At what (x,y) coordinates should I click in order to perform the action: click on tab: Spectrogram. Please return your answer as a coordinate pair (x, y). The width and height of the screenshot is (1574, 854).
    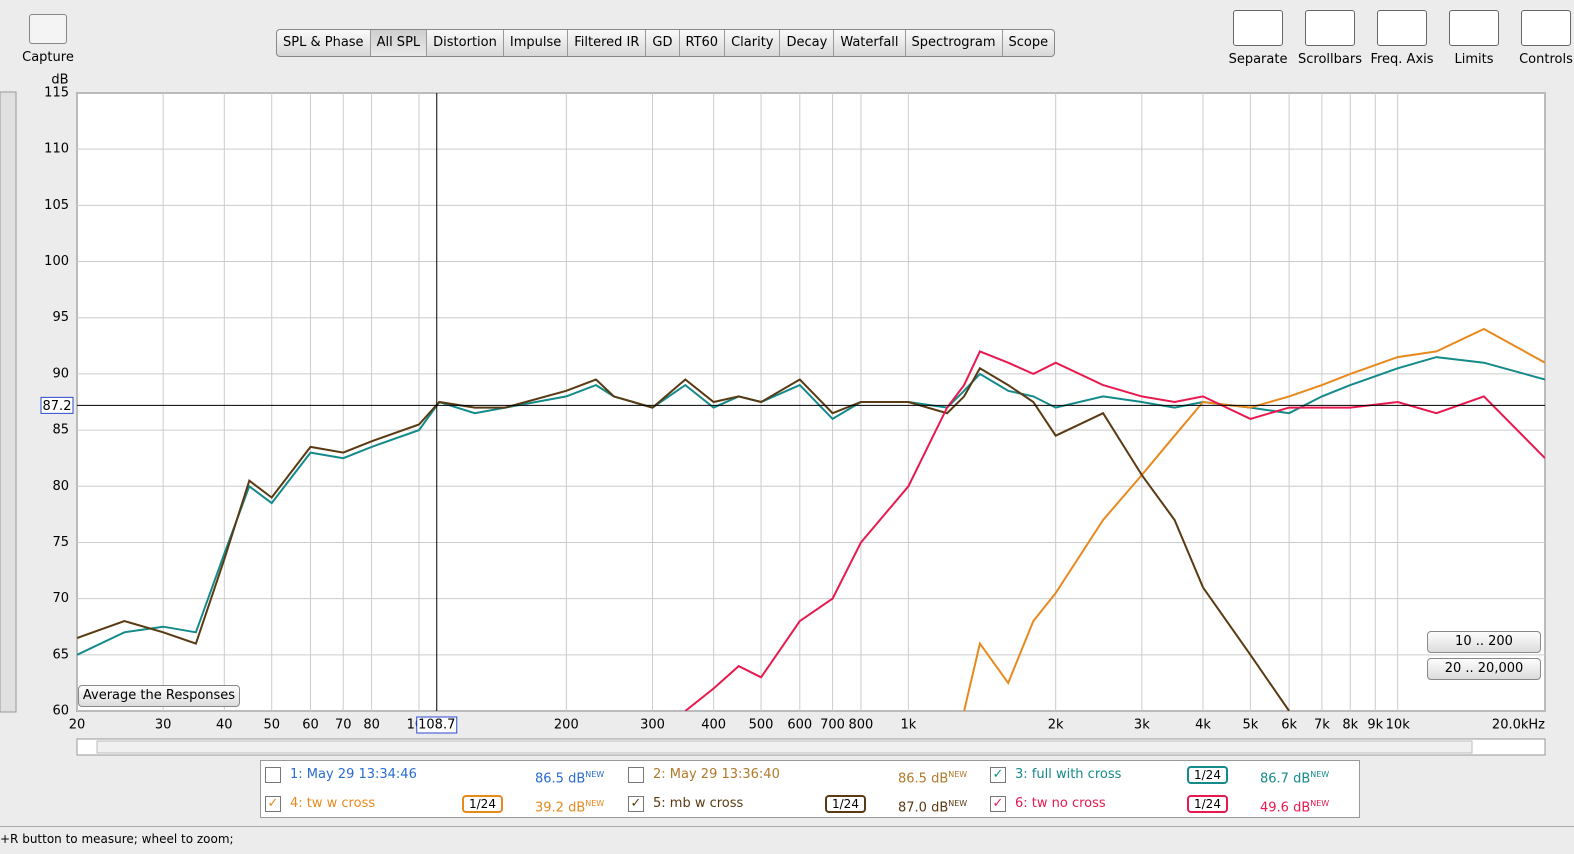
    Looking at the image, I should click on (954, 43).